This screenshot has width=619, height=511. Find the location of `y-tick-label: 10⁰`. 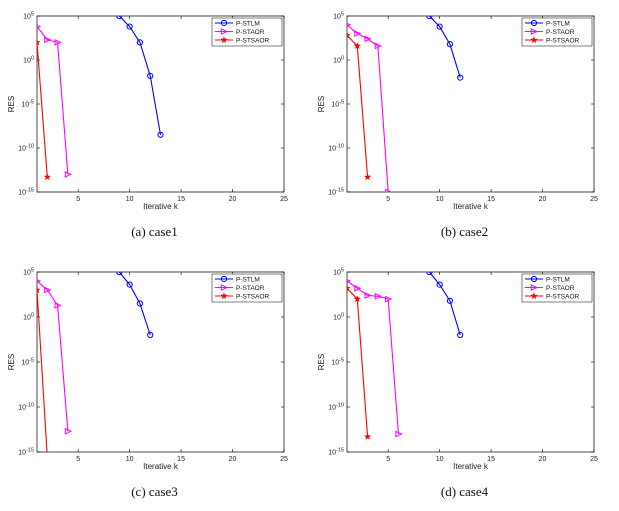

y-tick-label: 10⁰ is located at coordinates (28, 60).